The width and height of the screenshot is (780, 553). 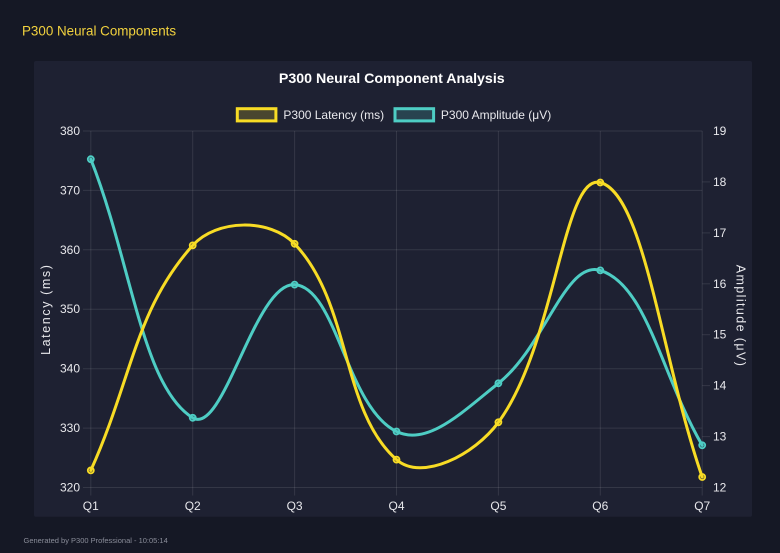 I want to click on svg-text: 320, so click(x=70, y=488).